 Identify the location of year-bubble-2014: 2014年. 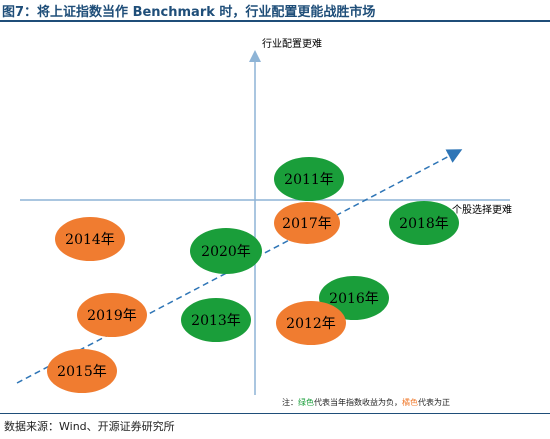
(90, 239).